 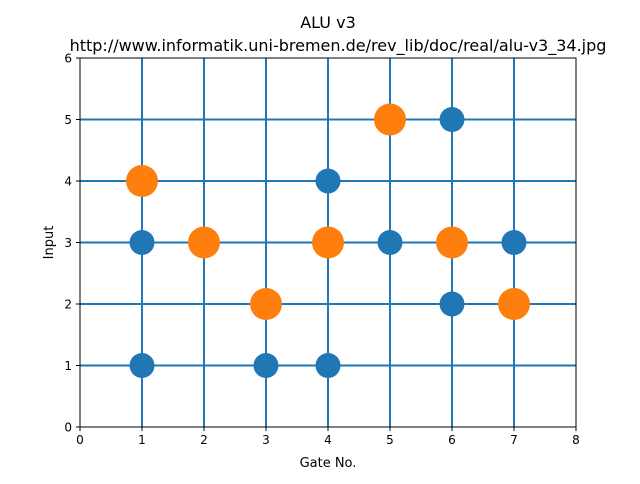 I want to click on x-tick-label: 1, so click(x=142, y=440).